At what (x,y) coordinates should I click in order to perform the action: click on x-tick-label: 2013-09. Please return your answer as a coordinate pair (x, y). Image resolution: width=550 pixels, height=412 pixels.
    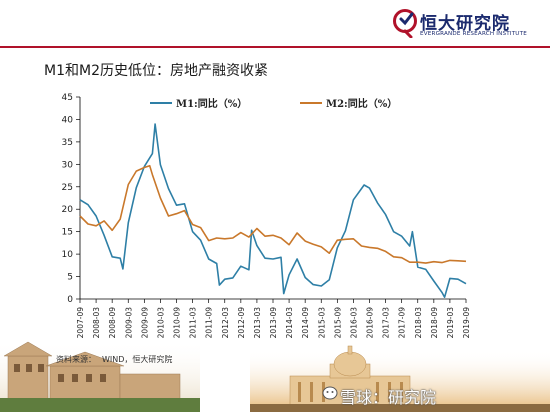
    Looking at the image, I should click on (273, 323).